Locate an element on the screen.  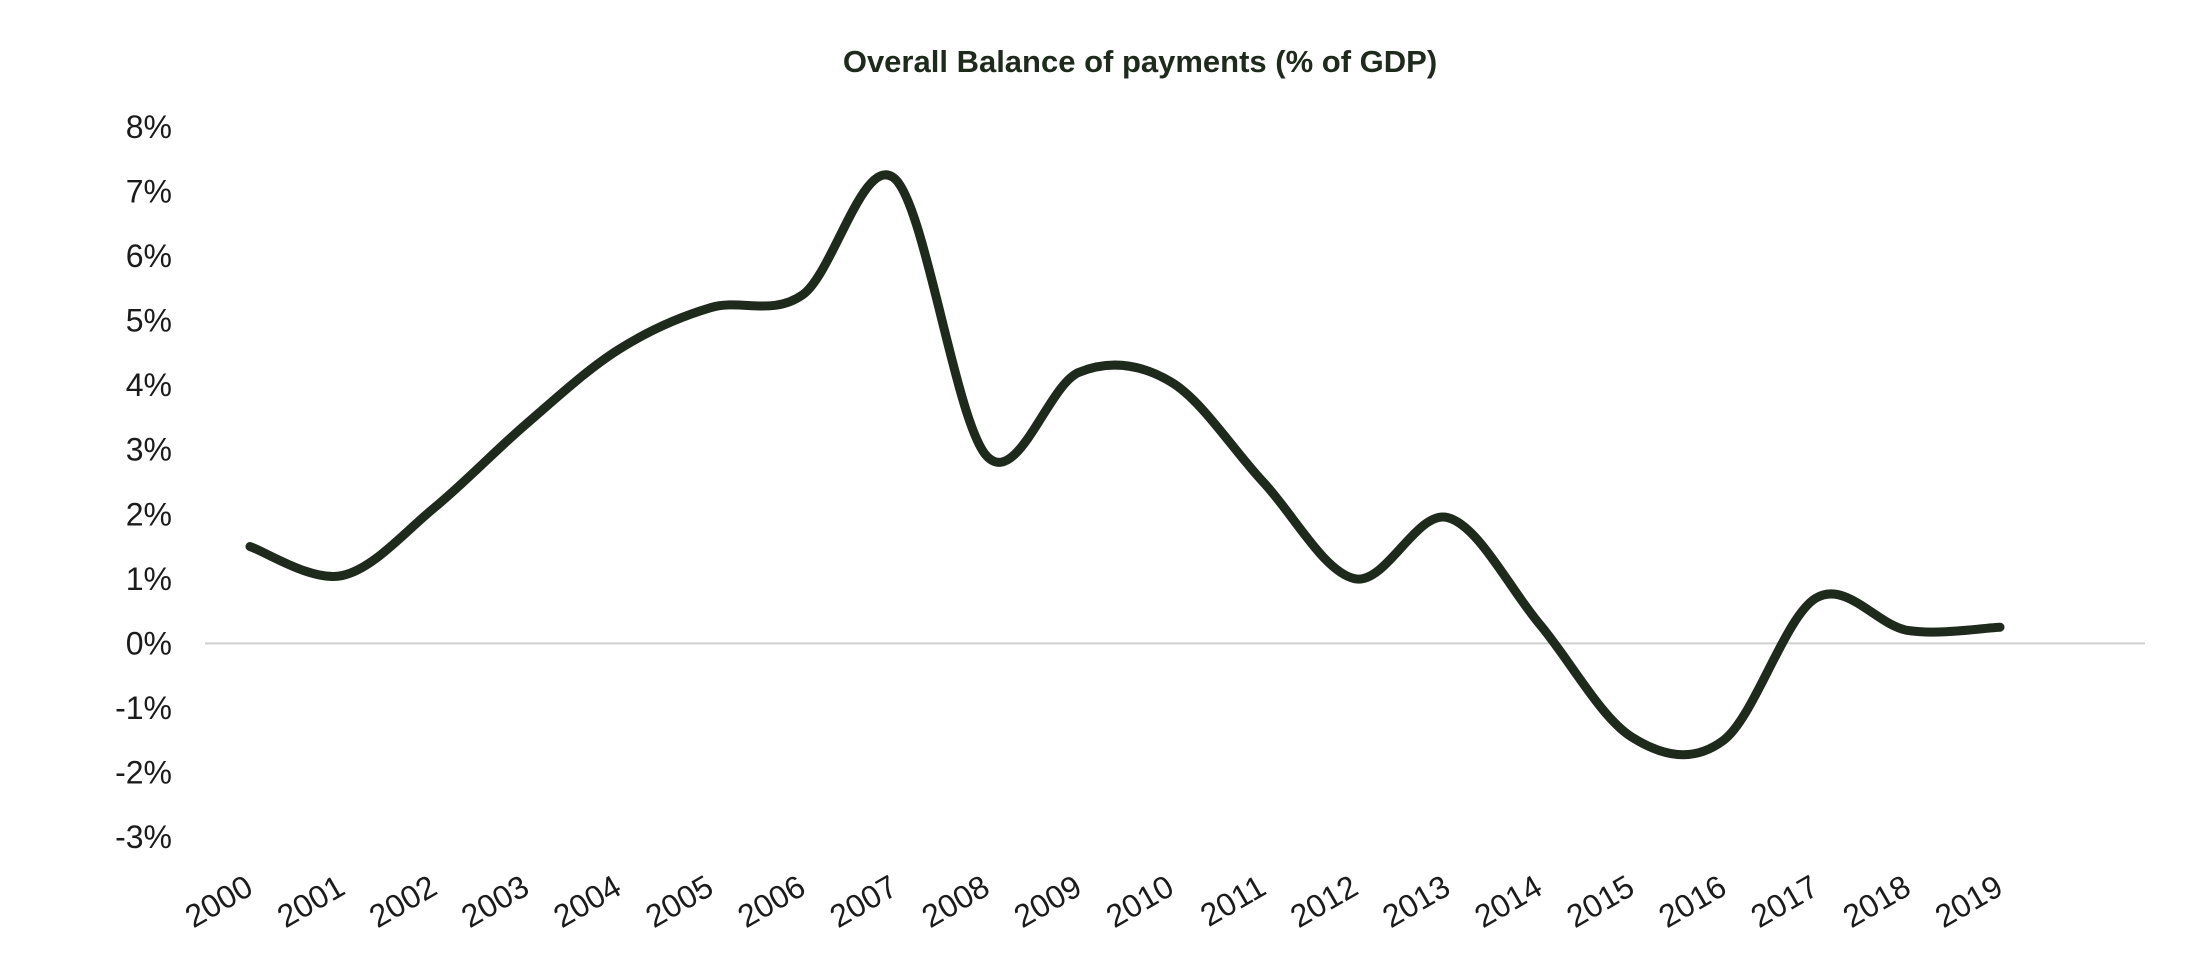
x-tick-label: 2012 is located at coordinates (1324, 901).